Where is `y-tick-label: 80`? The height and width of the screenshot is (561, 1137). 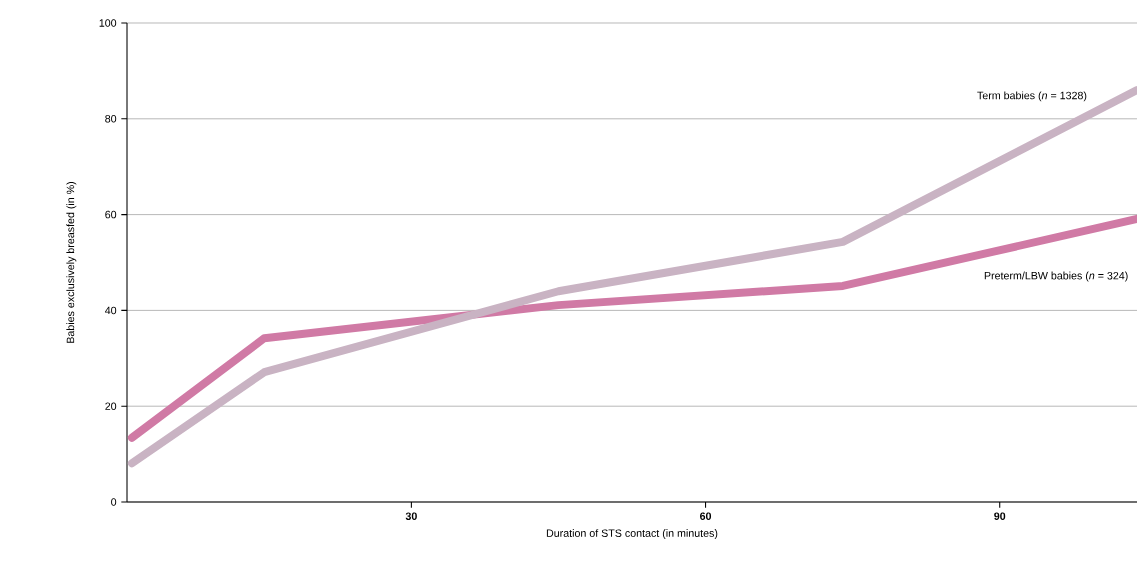 y-tick-label: 80 is located at coordinates (111, 119).